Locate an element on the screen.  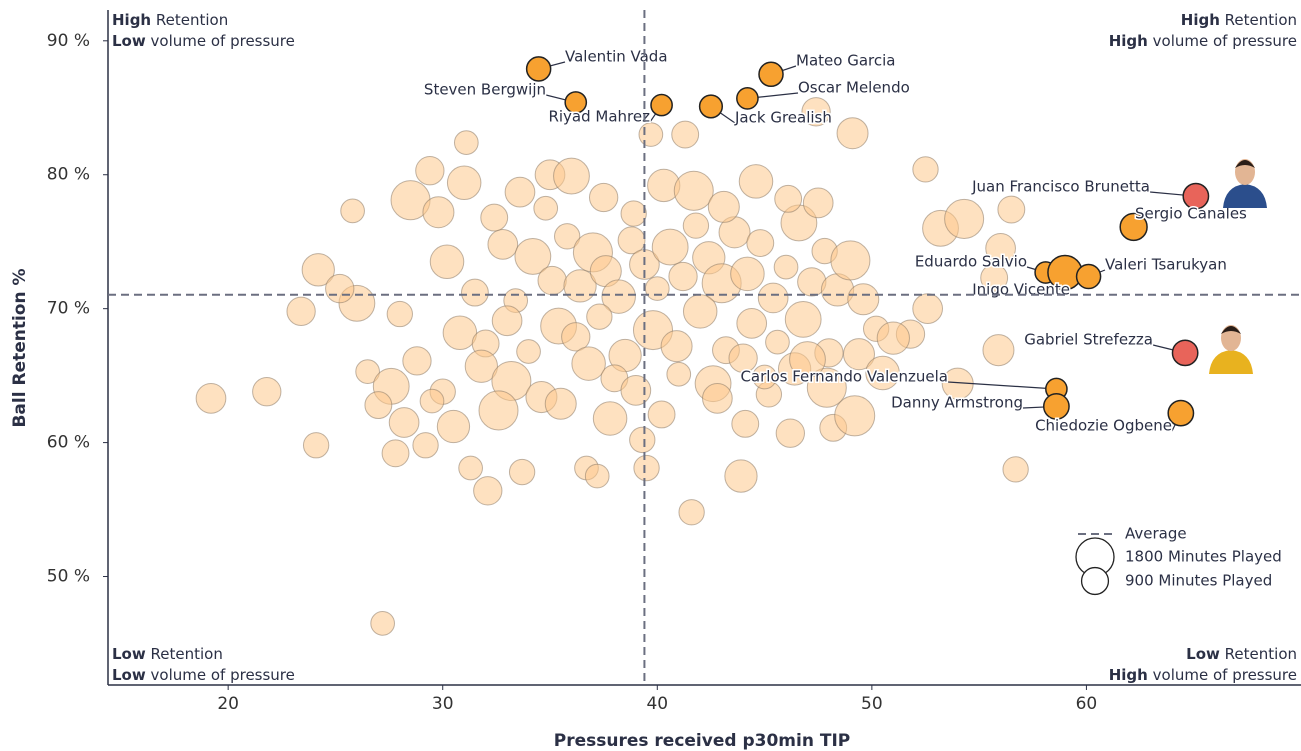
player-label: Riyad Mahrez is located at coordinates (599, 117).